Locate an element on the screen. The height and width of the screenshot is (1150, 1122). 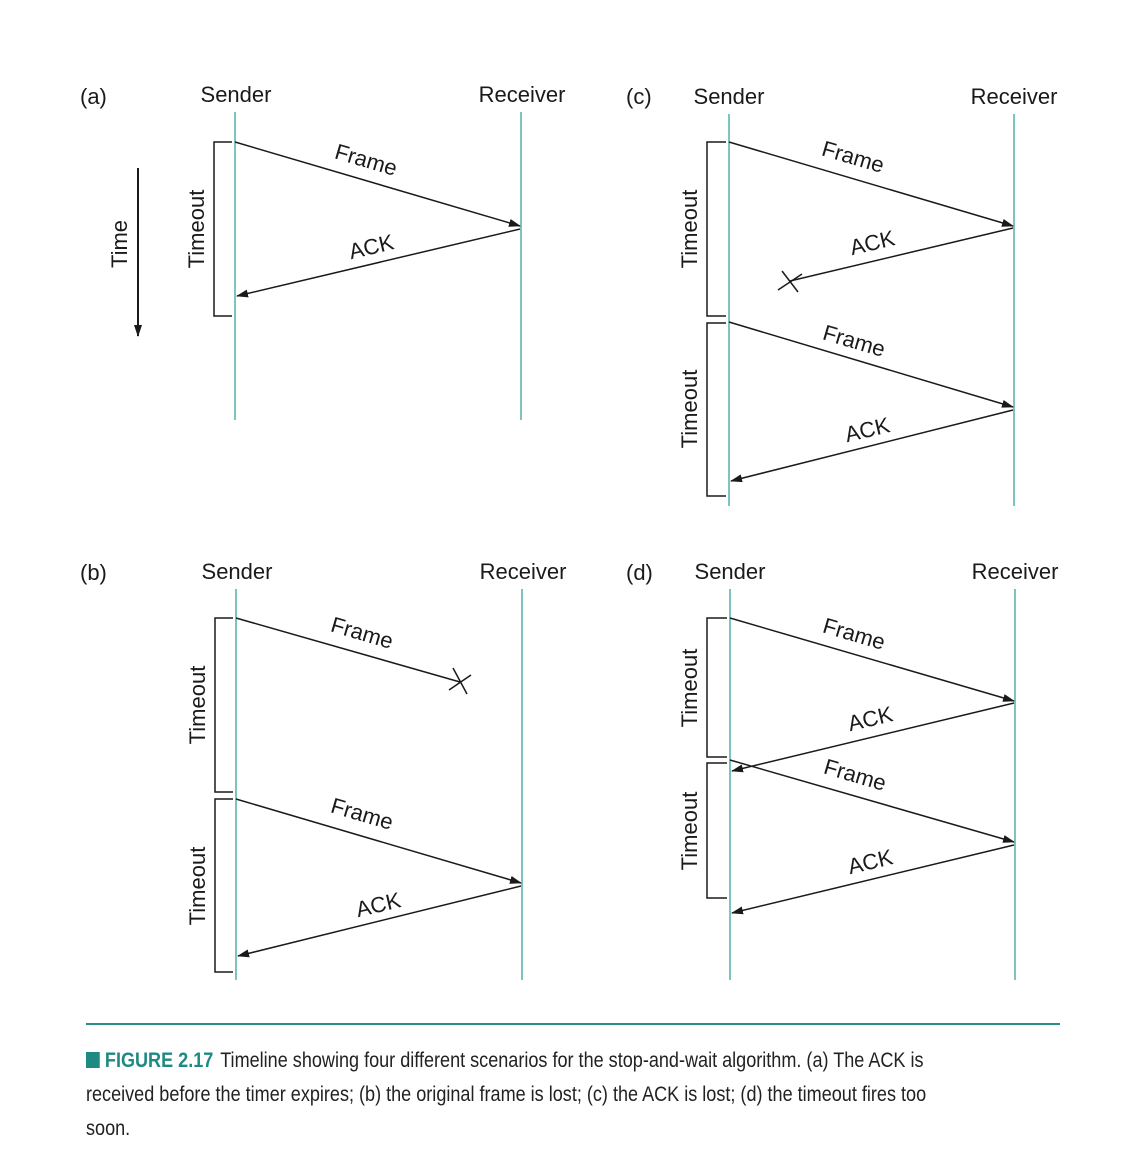
time-axis-label: Time is located at coordinates (119, 244).